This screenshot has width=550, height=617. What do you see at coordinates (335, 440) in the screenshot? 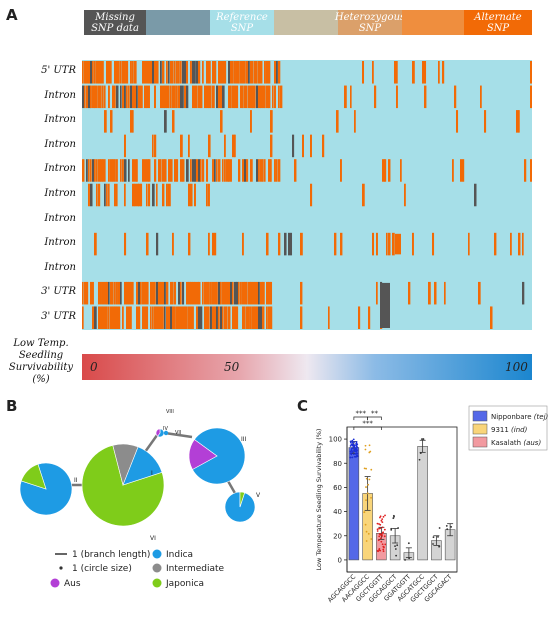
I see `y-tick-label: 100` at bounding box center [335, 440].